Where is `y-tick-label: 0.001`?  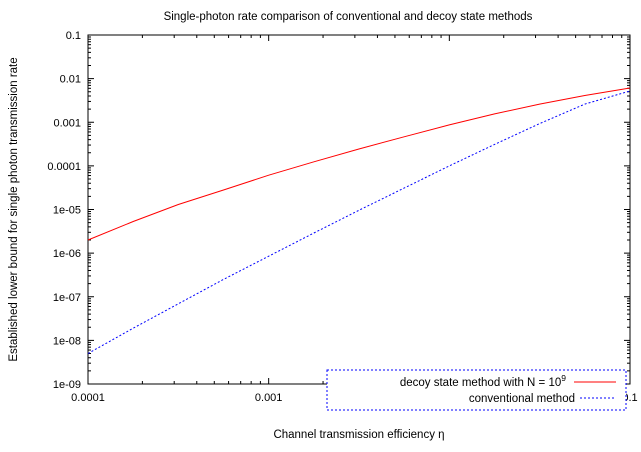
y-tick-label: 0.001 is located at coordinates (67, 123).